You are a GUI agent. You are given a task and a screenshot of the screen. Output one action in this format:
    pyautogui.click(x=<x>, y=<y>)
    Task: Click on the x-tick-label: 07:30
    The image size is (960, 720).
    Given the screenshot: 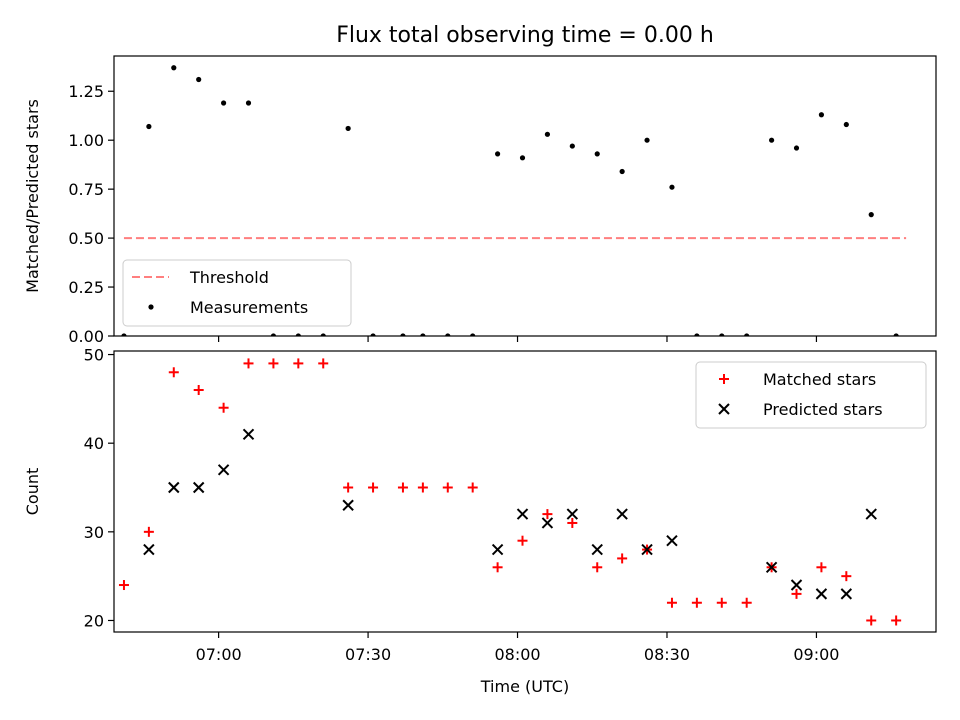 What is the action you would take?
    pyautogui.click(x=368, y=654)
    